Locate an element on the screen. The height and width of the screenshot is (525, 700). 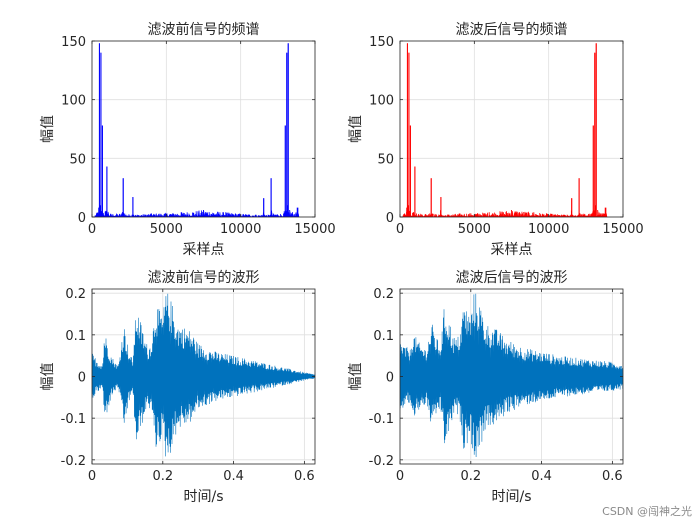
watermark: CSDN @闯神之光 is located at coordinates (647, 511).